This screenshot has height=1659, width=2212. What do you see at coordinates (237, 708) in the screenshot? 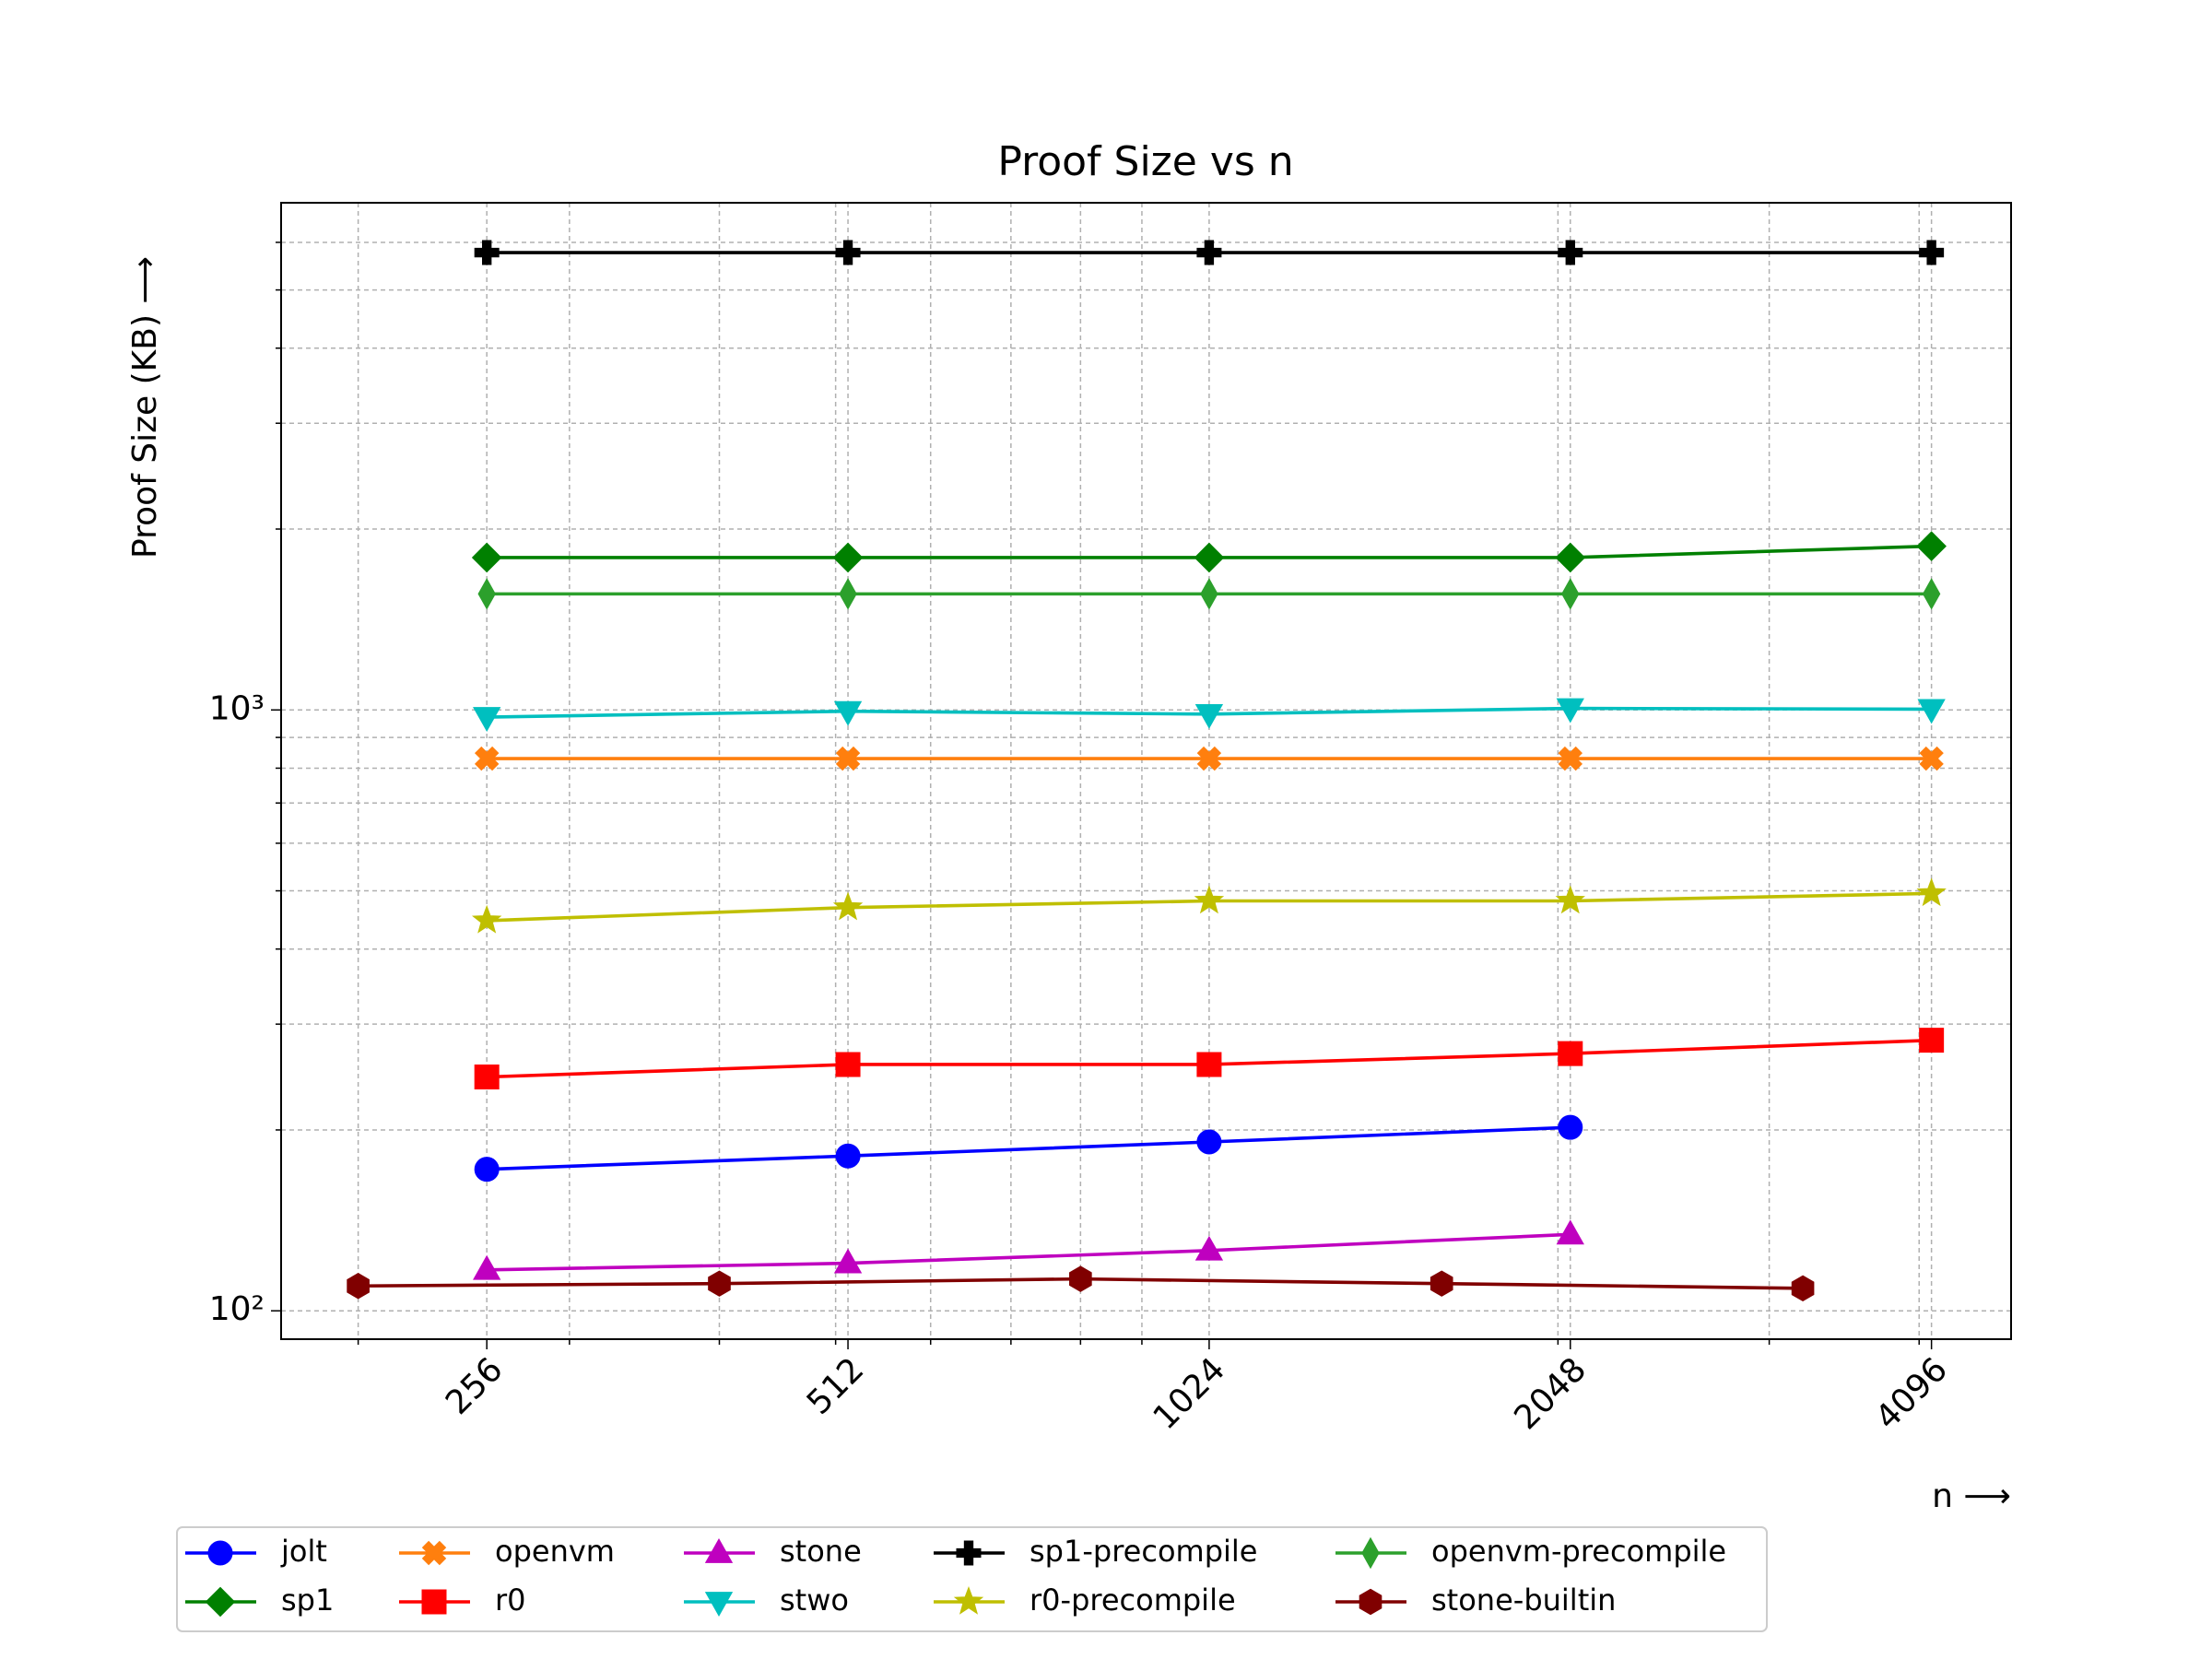
I see `y-tick-label: 10³` at bounding box center [237, 708].